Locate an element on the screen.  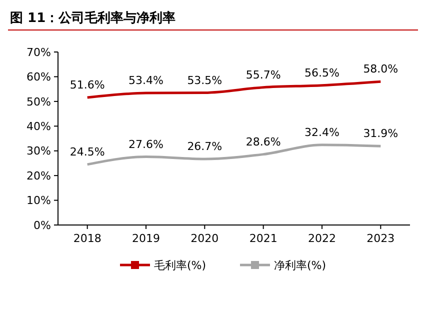
data-label: 24.5% is located at coordinates (87, 151).